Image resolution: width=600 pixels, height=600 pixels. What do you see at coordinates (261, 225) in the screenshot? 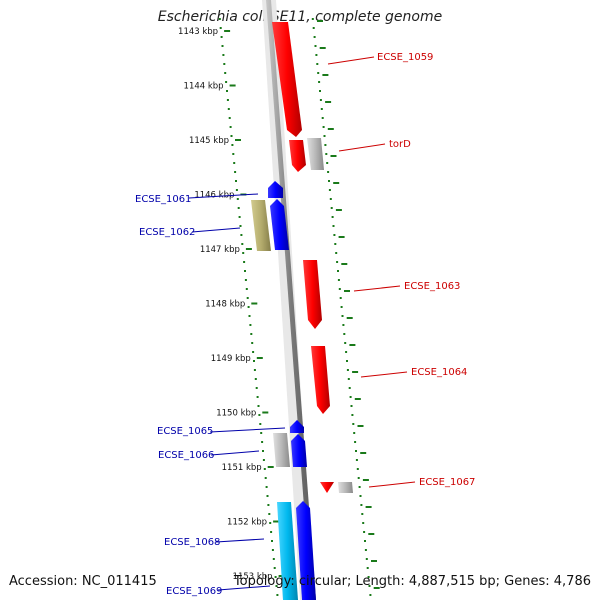
I see `gene-khaki` at bounding box center [261, 225].